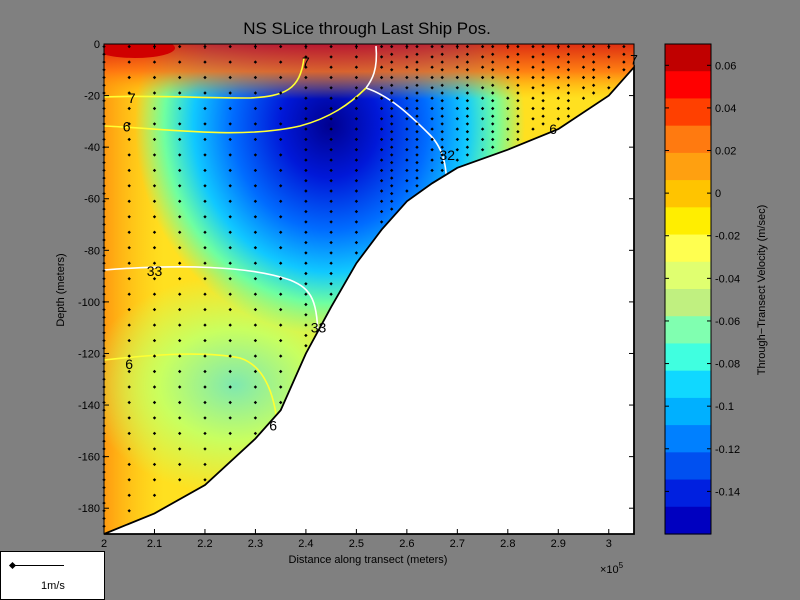 Image resolution: width=800 pixels, height=600 pixels. What do you see at coordinates (725, 109) in the screenshot?
I see `colorbar-tick-label: 0.04` at bounding box center [725, 109].